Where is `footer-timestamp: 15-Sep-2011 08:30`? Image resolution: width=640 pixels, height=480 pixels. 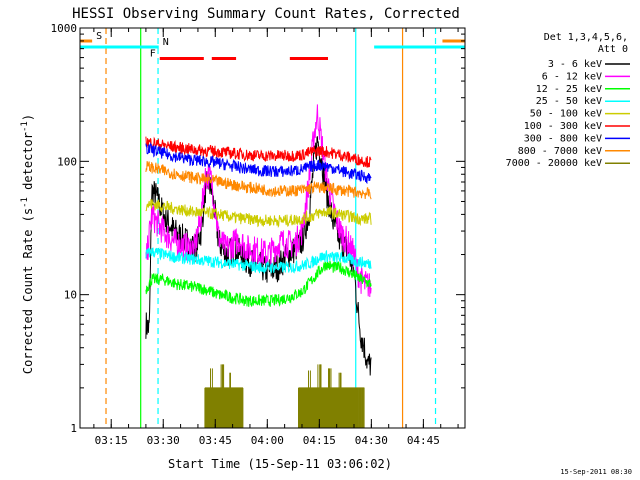
footer-timestamp: 15-Sep-2011 08:30 is located at coordinates (596, 472).